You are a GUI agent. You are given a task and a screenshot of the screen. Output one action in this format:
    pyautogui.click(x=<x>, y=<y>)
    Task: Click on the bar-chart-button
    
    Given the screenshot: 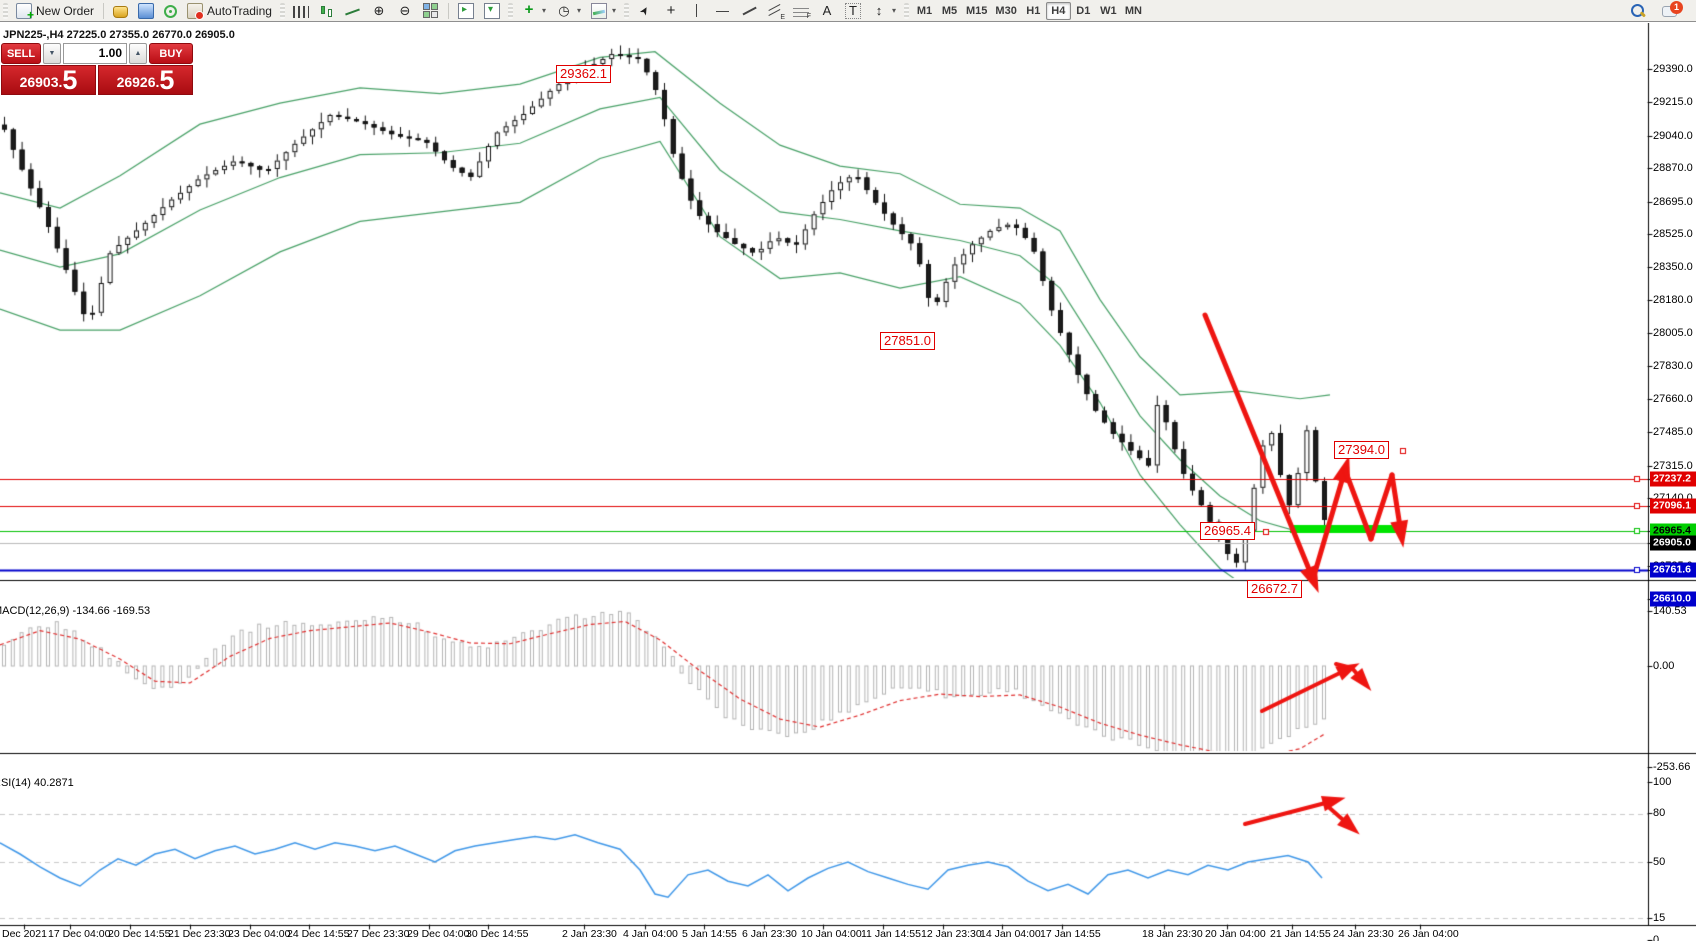 What is the action you would take?
    pyautogui.click(x=301, y=11)
    